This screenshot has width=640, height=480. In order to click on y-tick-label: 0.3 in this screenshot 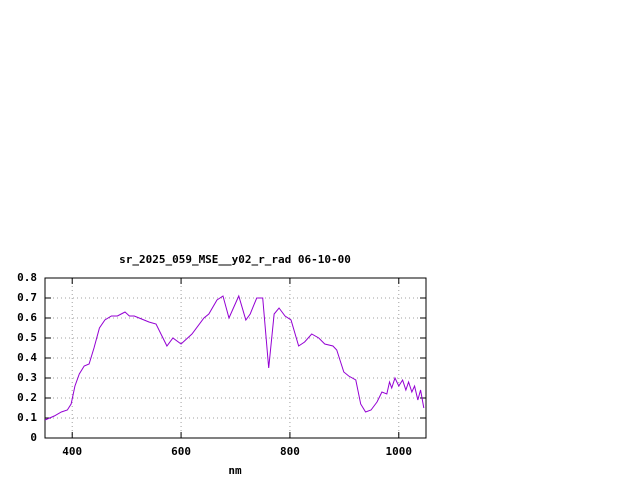, I will do `click(27, 377)`.